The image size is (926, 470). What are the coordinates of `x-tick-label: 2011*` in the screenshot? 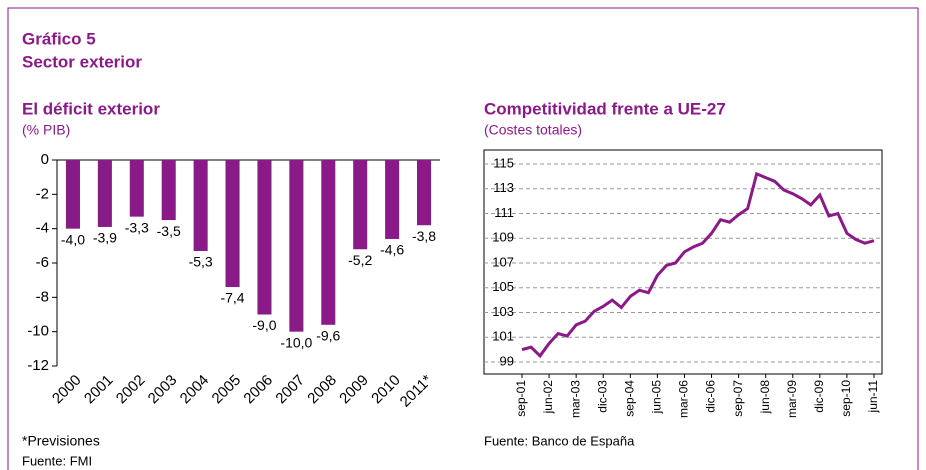 It's located at (416, 390).